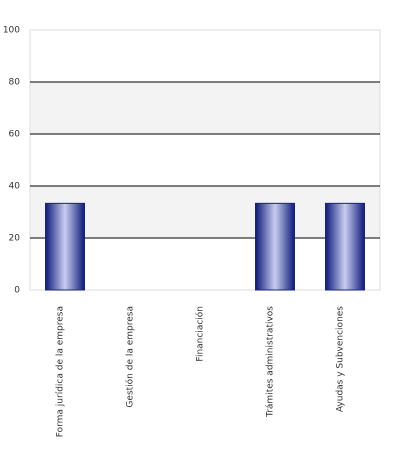 The image size is (410, 462). What do you see at coordinates (15, 187) in the screenshot?
I see `y-tick-label: 40` at bounding box center [15, 187].